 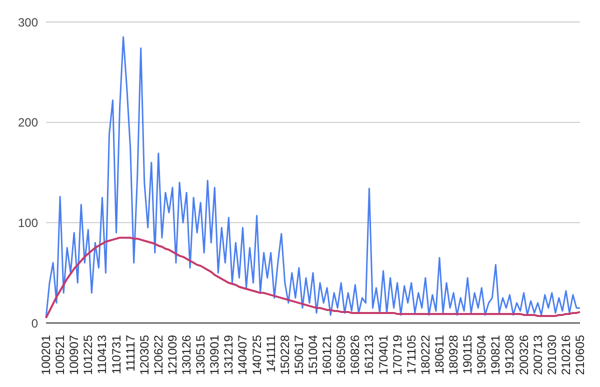 What do you see at coordinates (102, 354) in the screenshot?
I see `x-tick-label: 110413` at bounding box center [102, 354].